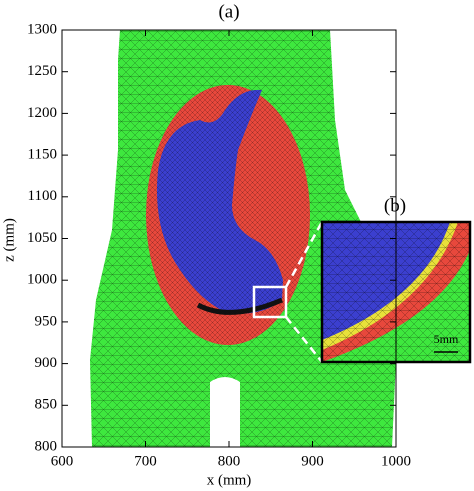 The height and width of the screenshot is (491, 474). I want to click on x-tick-label: 900, so click(312, 461).